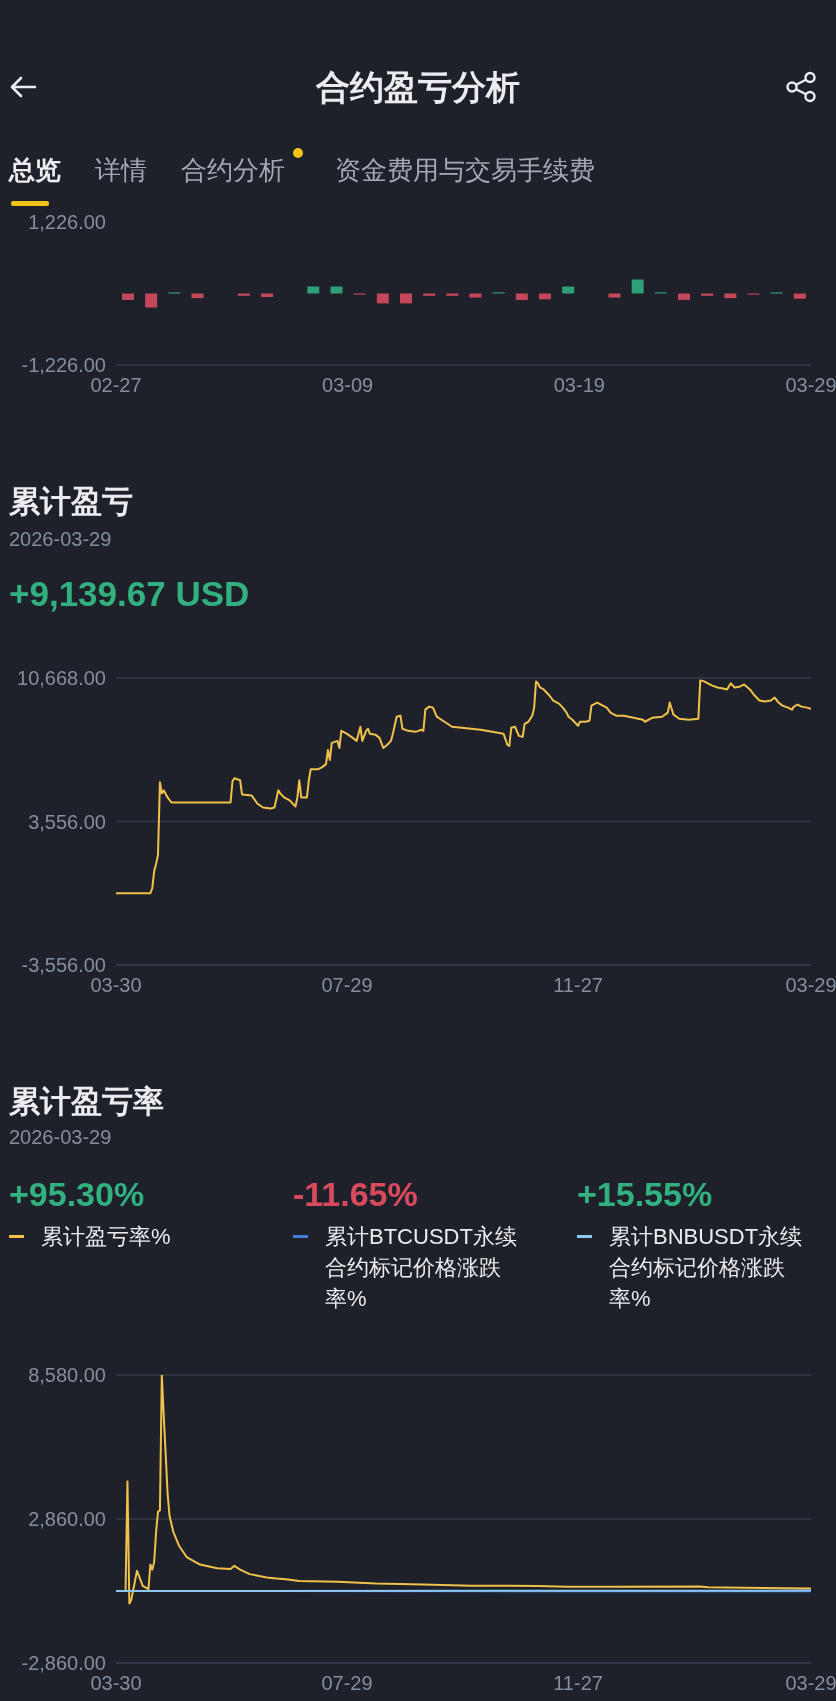 This screenshot has height=1701, width=836. I want to click on y-tick-label: -1,226.00, so click(63, 365).